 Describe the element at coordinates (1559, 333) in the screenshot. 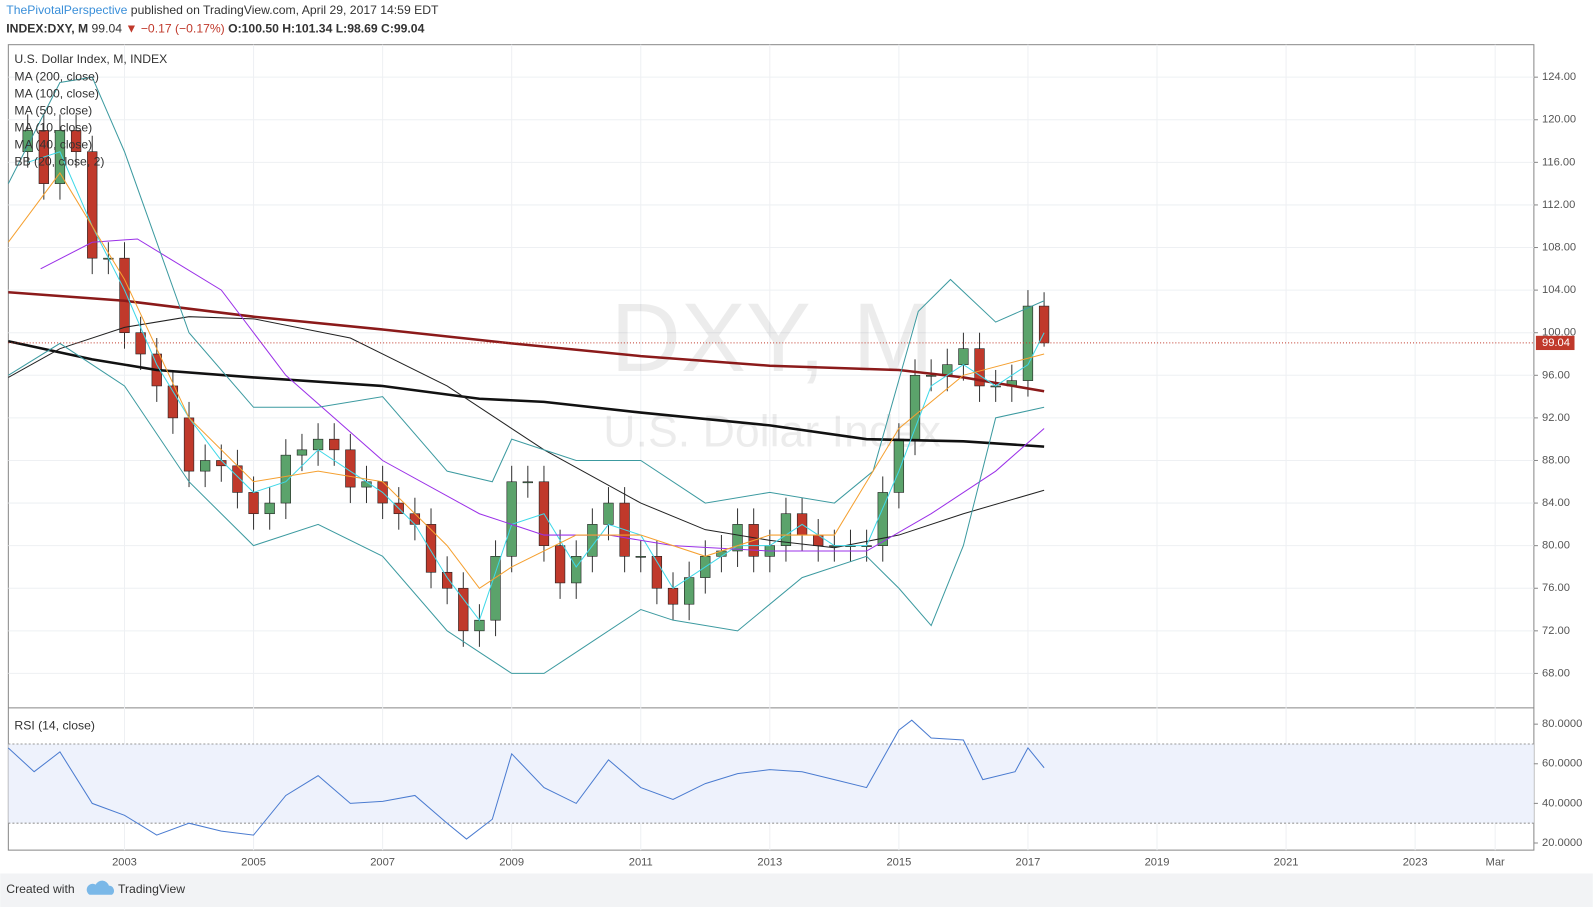

I see `y-tick-label: 100.00` at that location.